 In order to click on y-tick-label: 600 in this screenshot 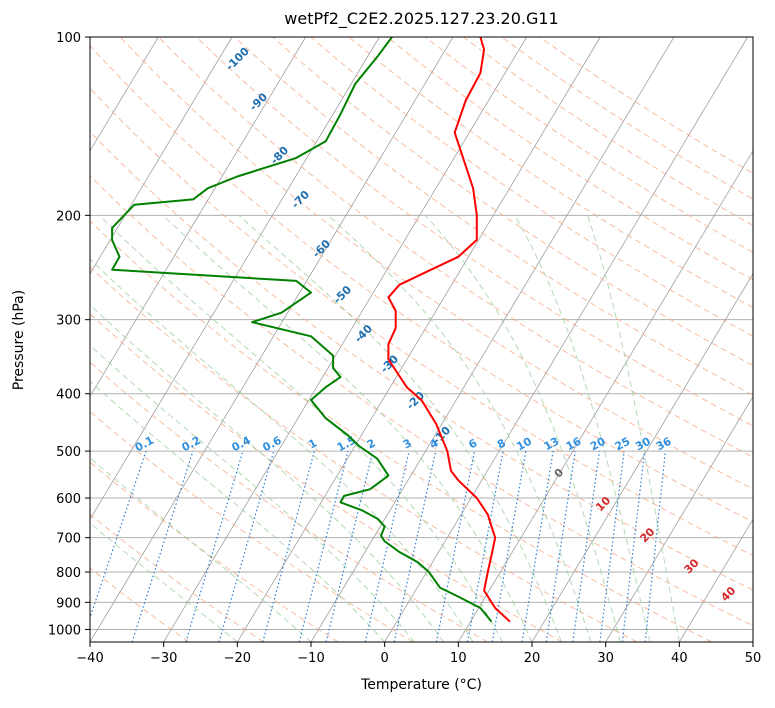, I will do `click(68, 499)`.